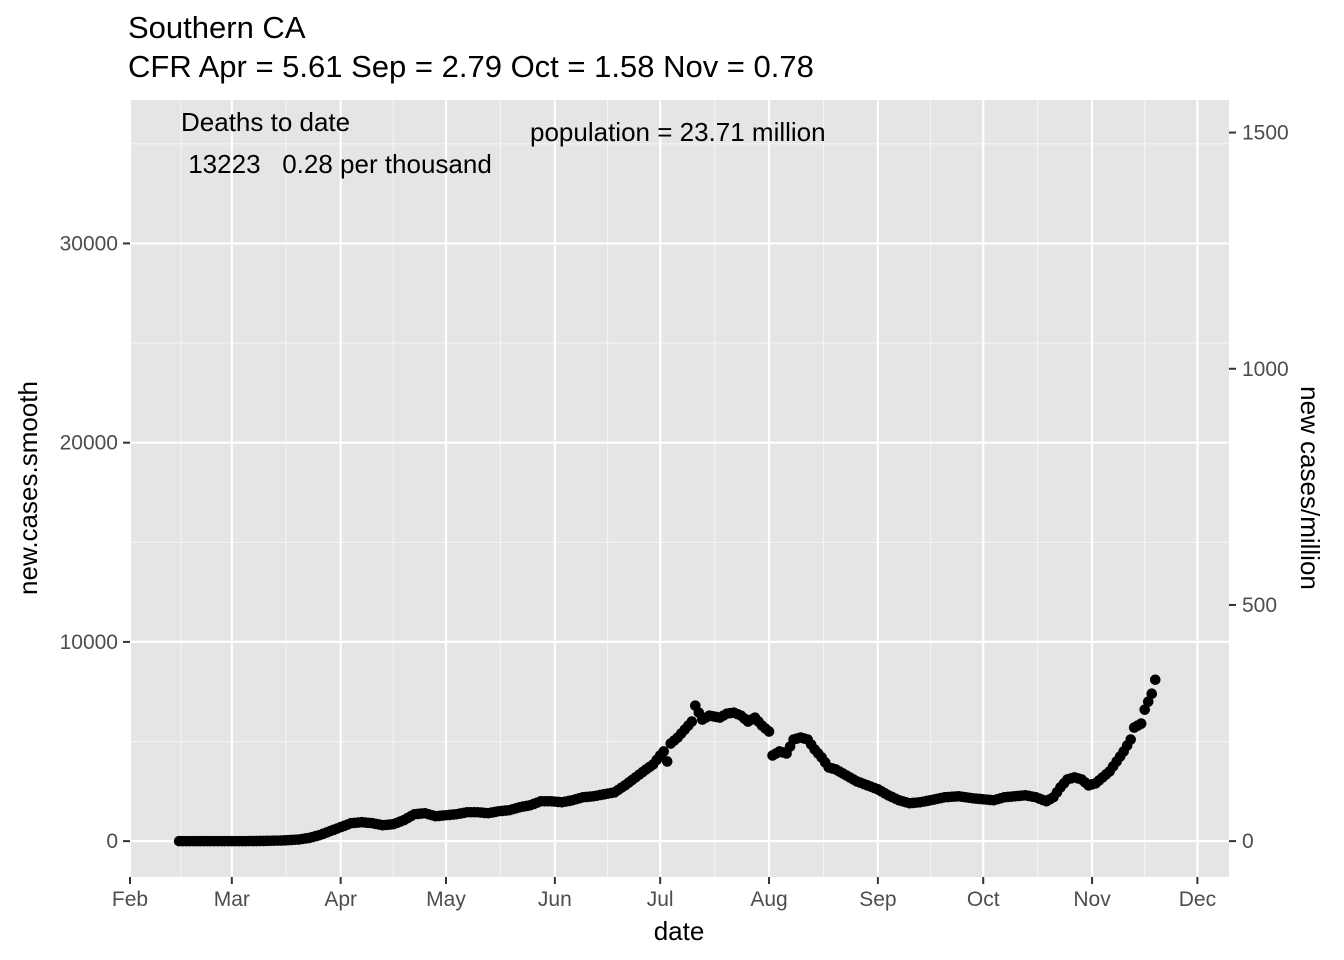  Describe the element at coordinates (112, 841) in the screenshot. I see `y-tick-label: 0` at that location.